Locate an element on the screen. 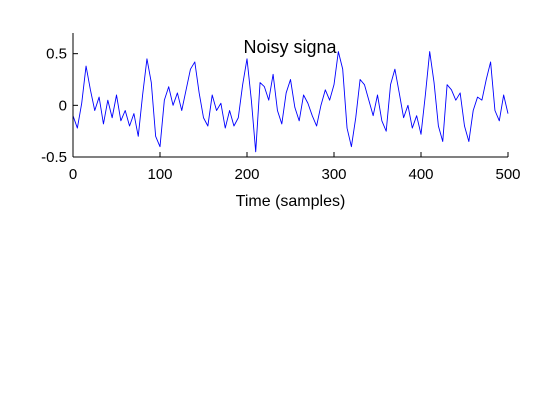 The width and height of the screenshot is (560, 420). x-tick-label: 500 is located at coordinates (507, 174).